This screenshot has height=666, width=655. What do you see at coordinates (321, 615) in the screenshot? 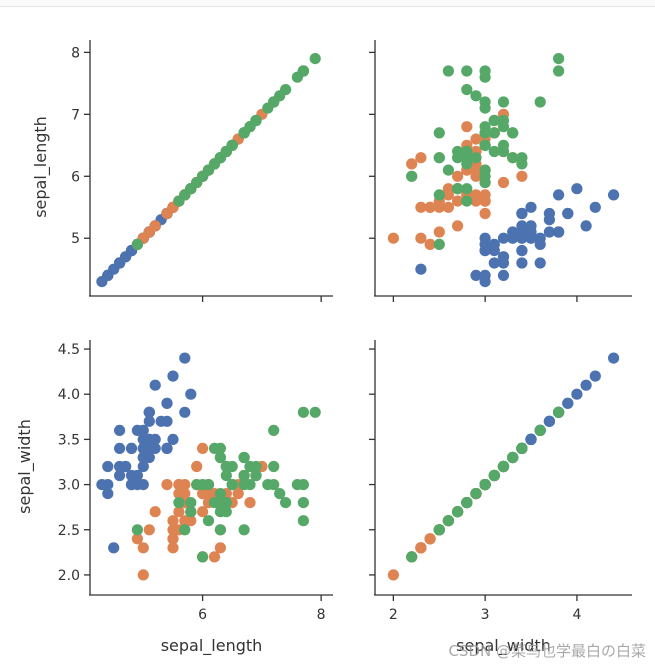
I see `x-tick-label: 8` at bounding box center [321, 615].